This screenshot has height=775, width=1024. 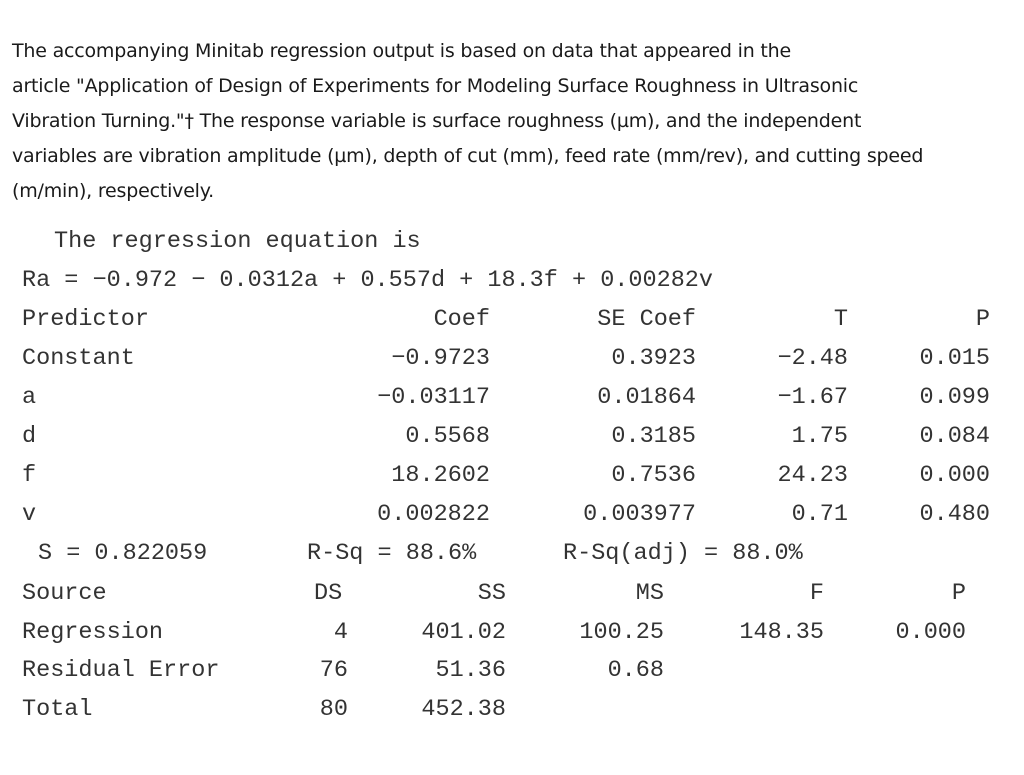 I want to click on coef-cell: 0.002822, so click(x=433, y=514).